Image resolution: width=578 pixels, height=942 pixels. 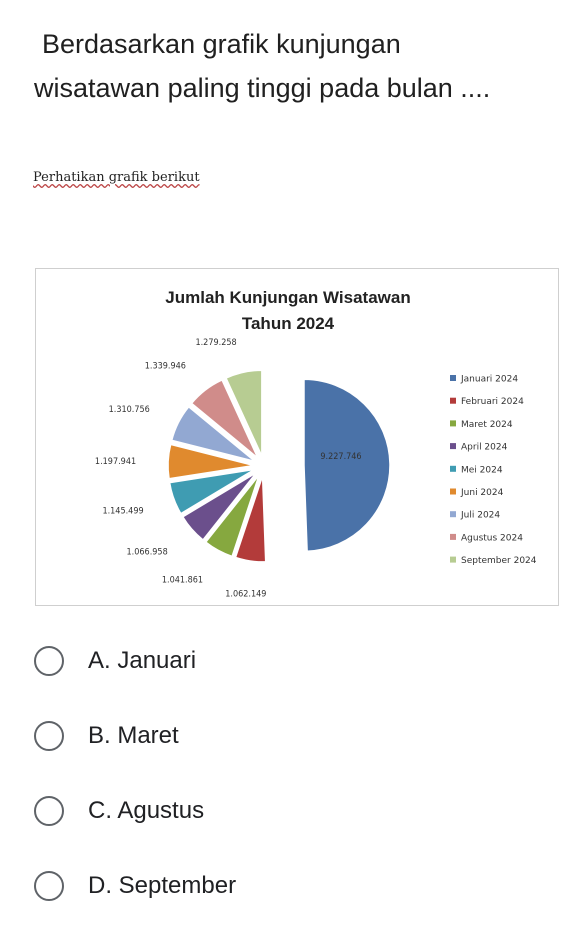 What do you see at coordinates (482, 470) in the screenshot?
I see `legend-entry: Mei 2024` at bounding box center [482, 470].